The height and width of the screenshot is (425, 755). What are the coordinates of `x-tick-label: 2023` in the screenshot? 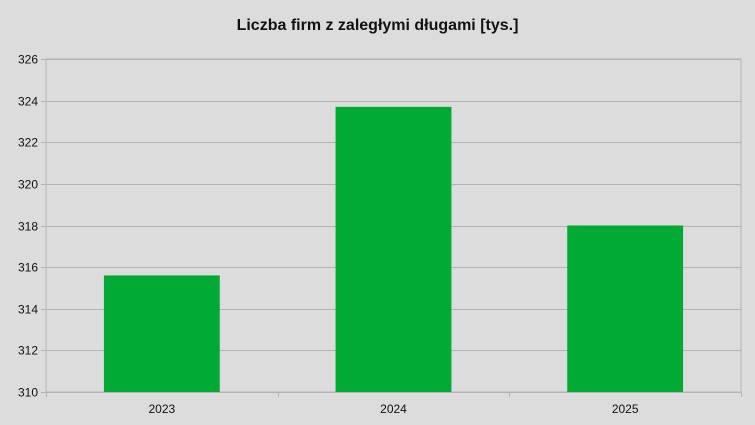 It's located at (161, 409).